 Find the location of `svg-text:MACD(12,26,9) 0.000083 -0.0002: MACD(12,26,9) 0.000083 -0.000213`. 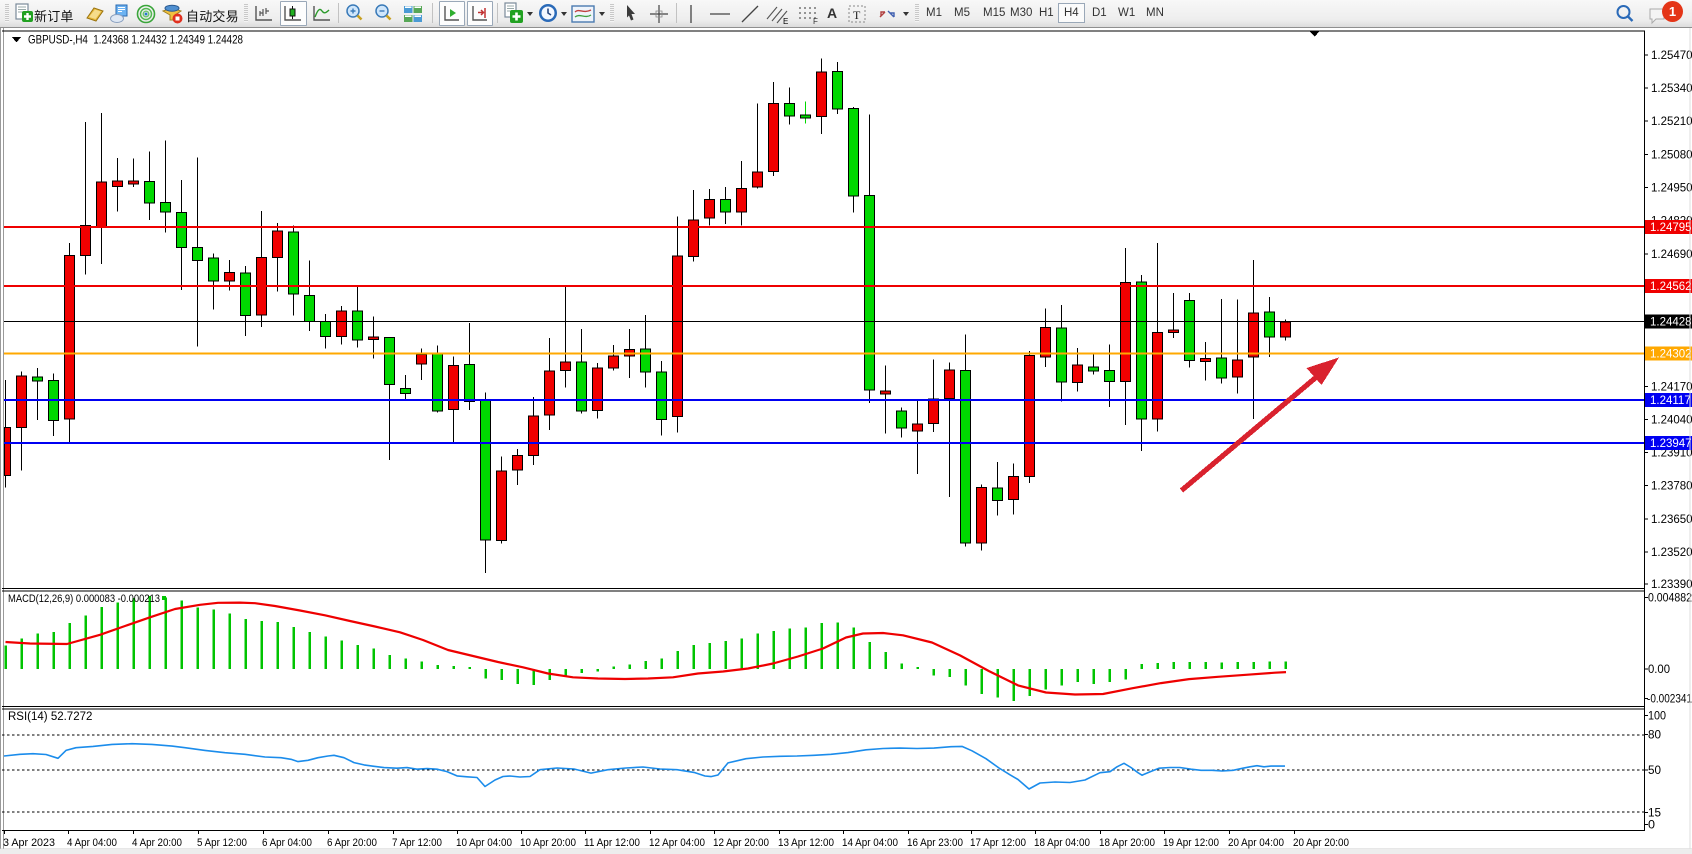

svg-text:MACD(12,26,9) 0.000083 -0.0002: MACD(12,26,9) 0.000083 -0.000213 is located at coordinates (84, 599).